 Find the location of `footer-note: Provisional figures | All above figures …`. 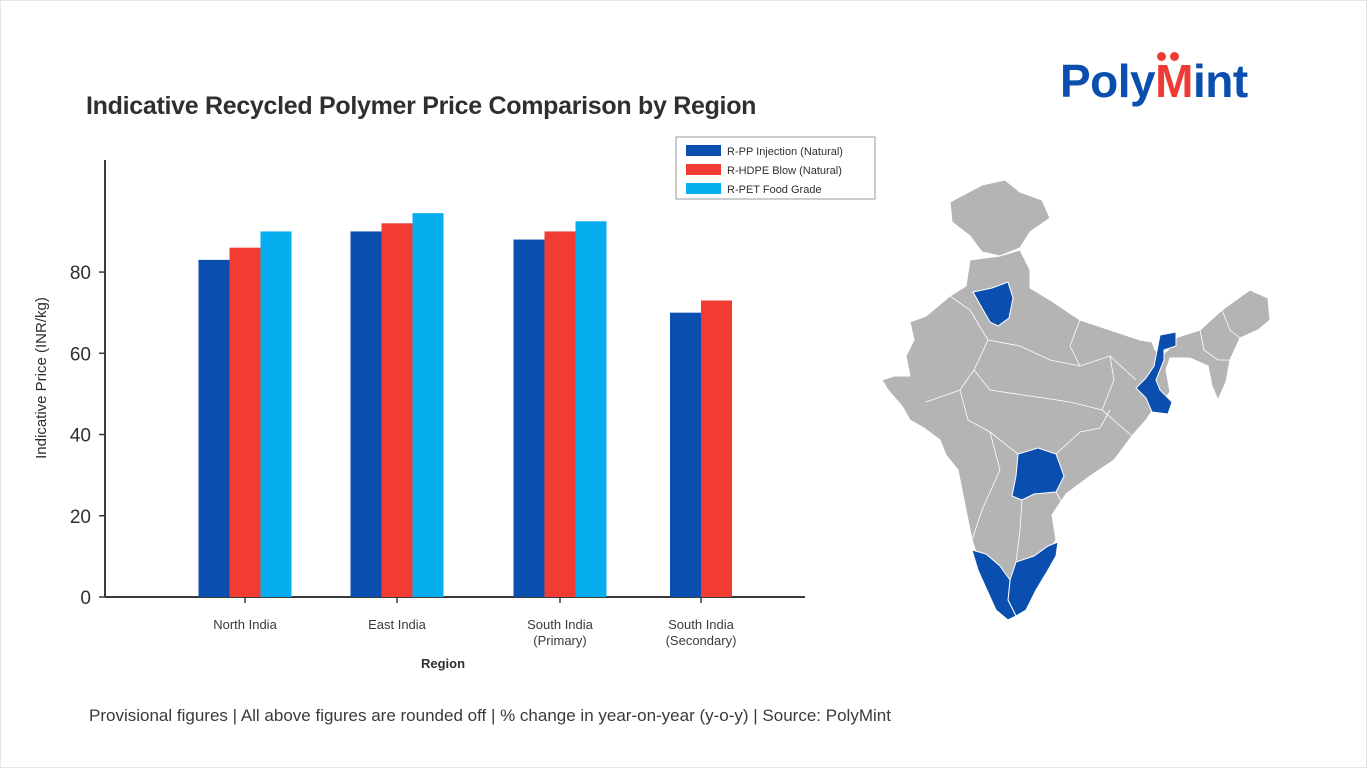

footer-note: Provisional figures | All above figures … is located at coordinates (490, 715).